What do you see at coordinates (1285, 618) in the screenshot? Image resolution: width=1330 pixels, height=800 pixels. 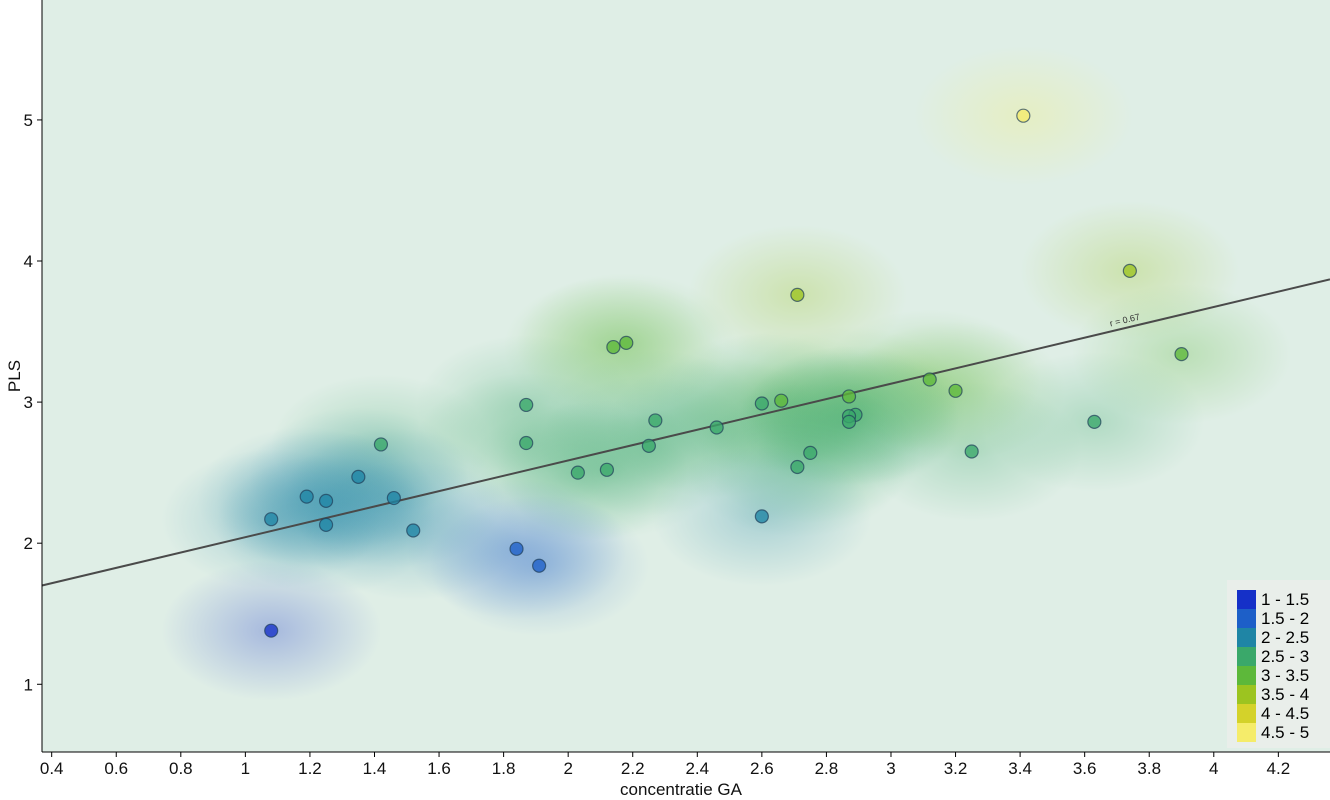 I see `legend-label: 1.5 - 2` at bounding box center [1285, 618].